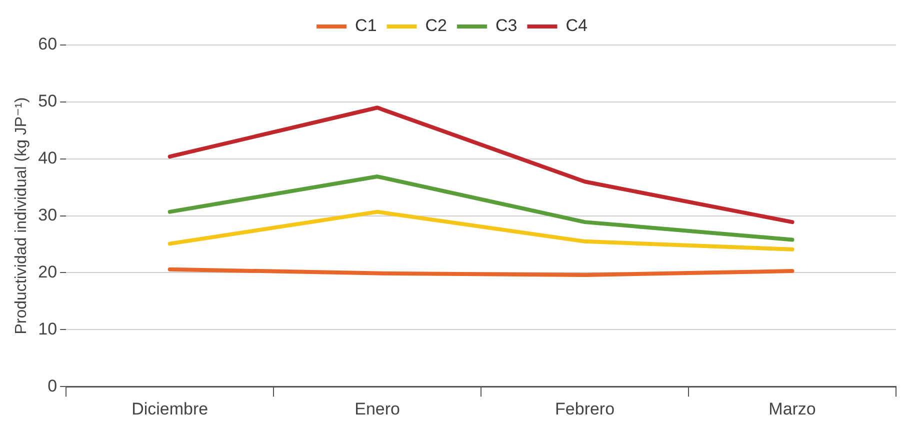 Image resolution: width=914 pixels, height=431 pixels. Describe the element at coordinates (48, 44) in the screenshot. I see `y-tick-label: 60` at that location.